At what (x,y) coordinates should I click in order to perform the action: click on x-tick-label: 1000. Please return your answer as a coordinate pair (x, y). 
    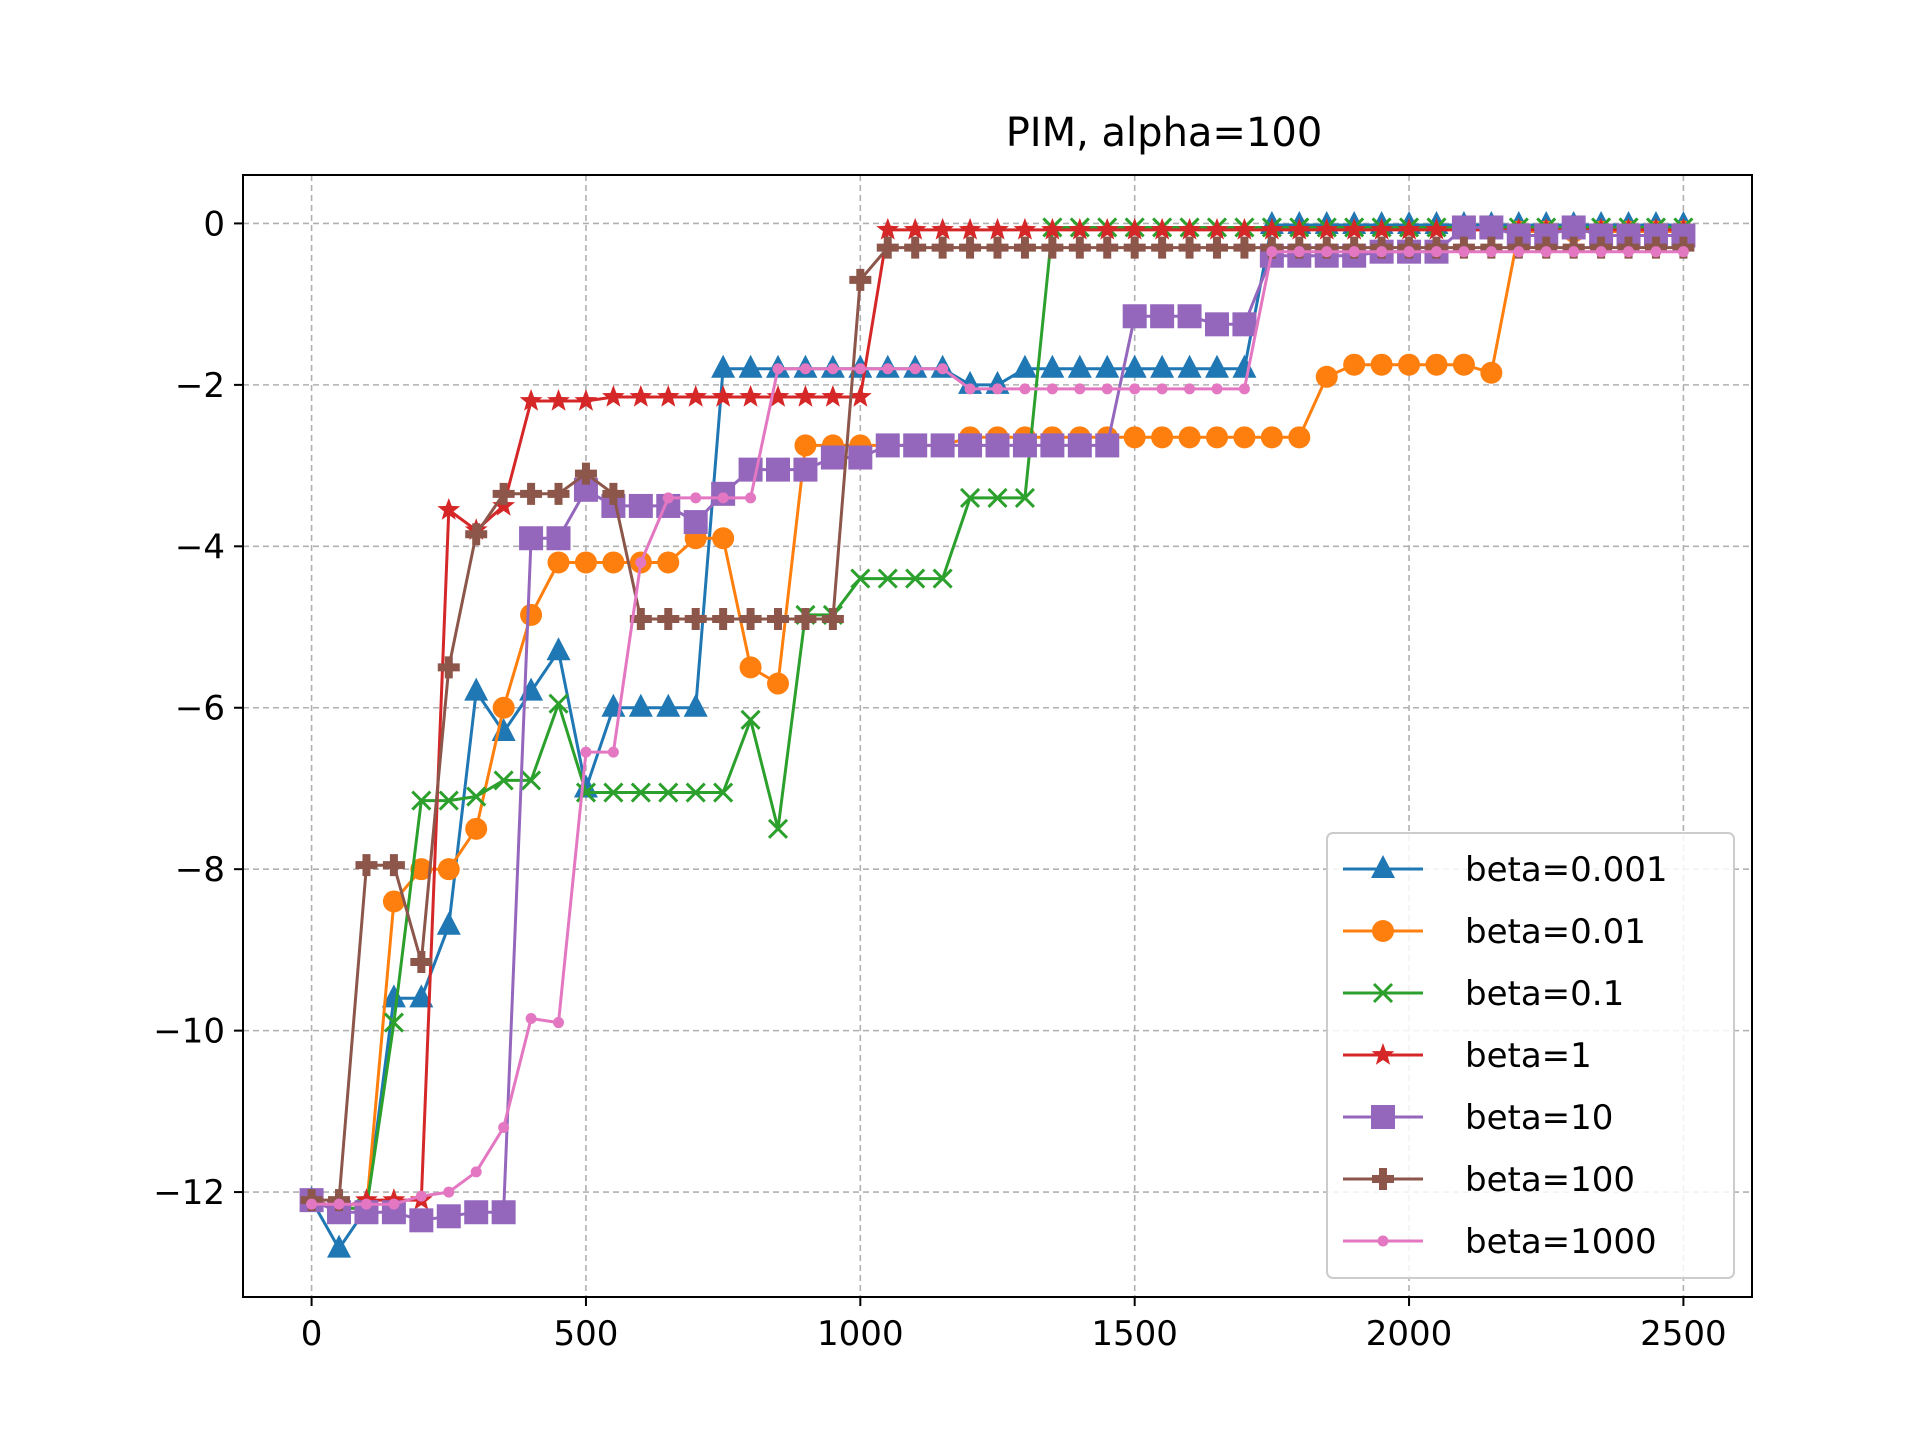
    Looking at the image, I should click on (860, 1334).